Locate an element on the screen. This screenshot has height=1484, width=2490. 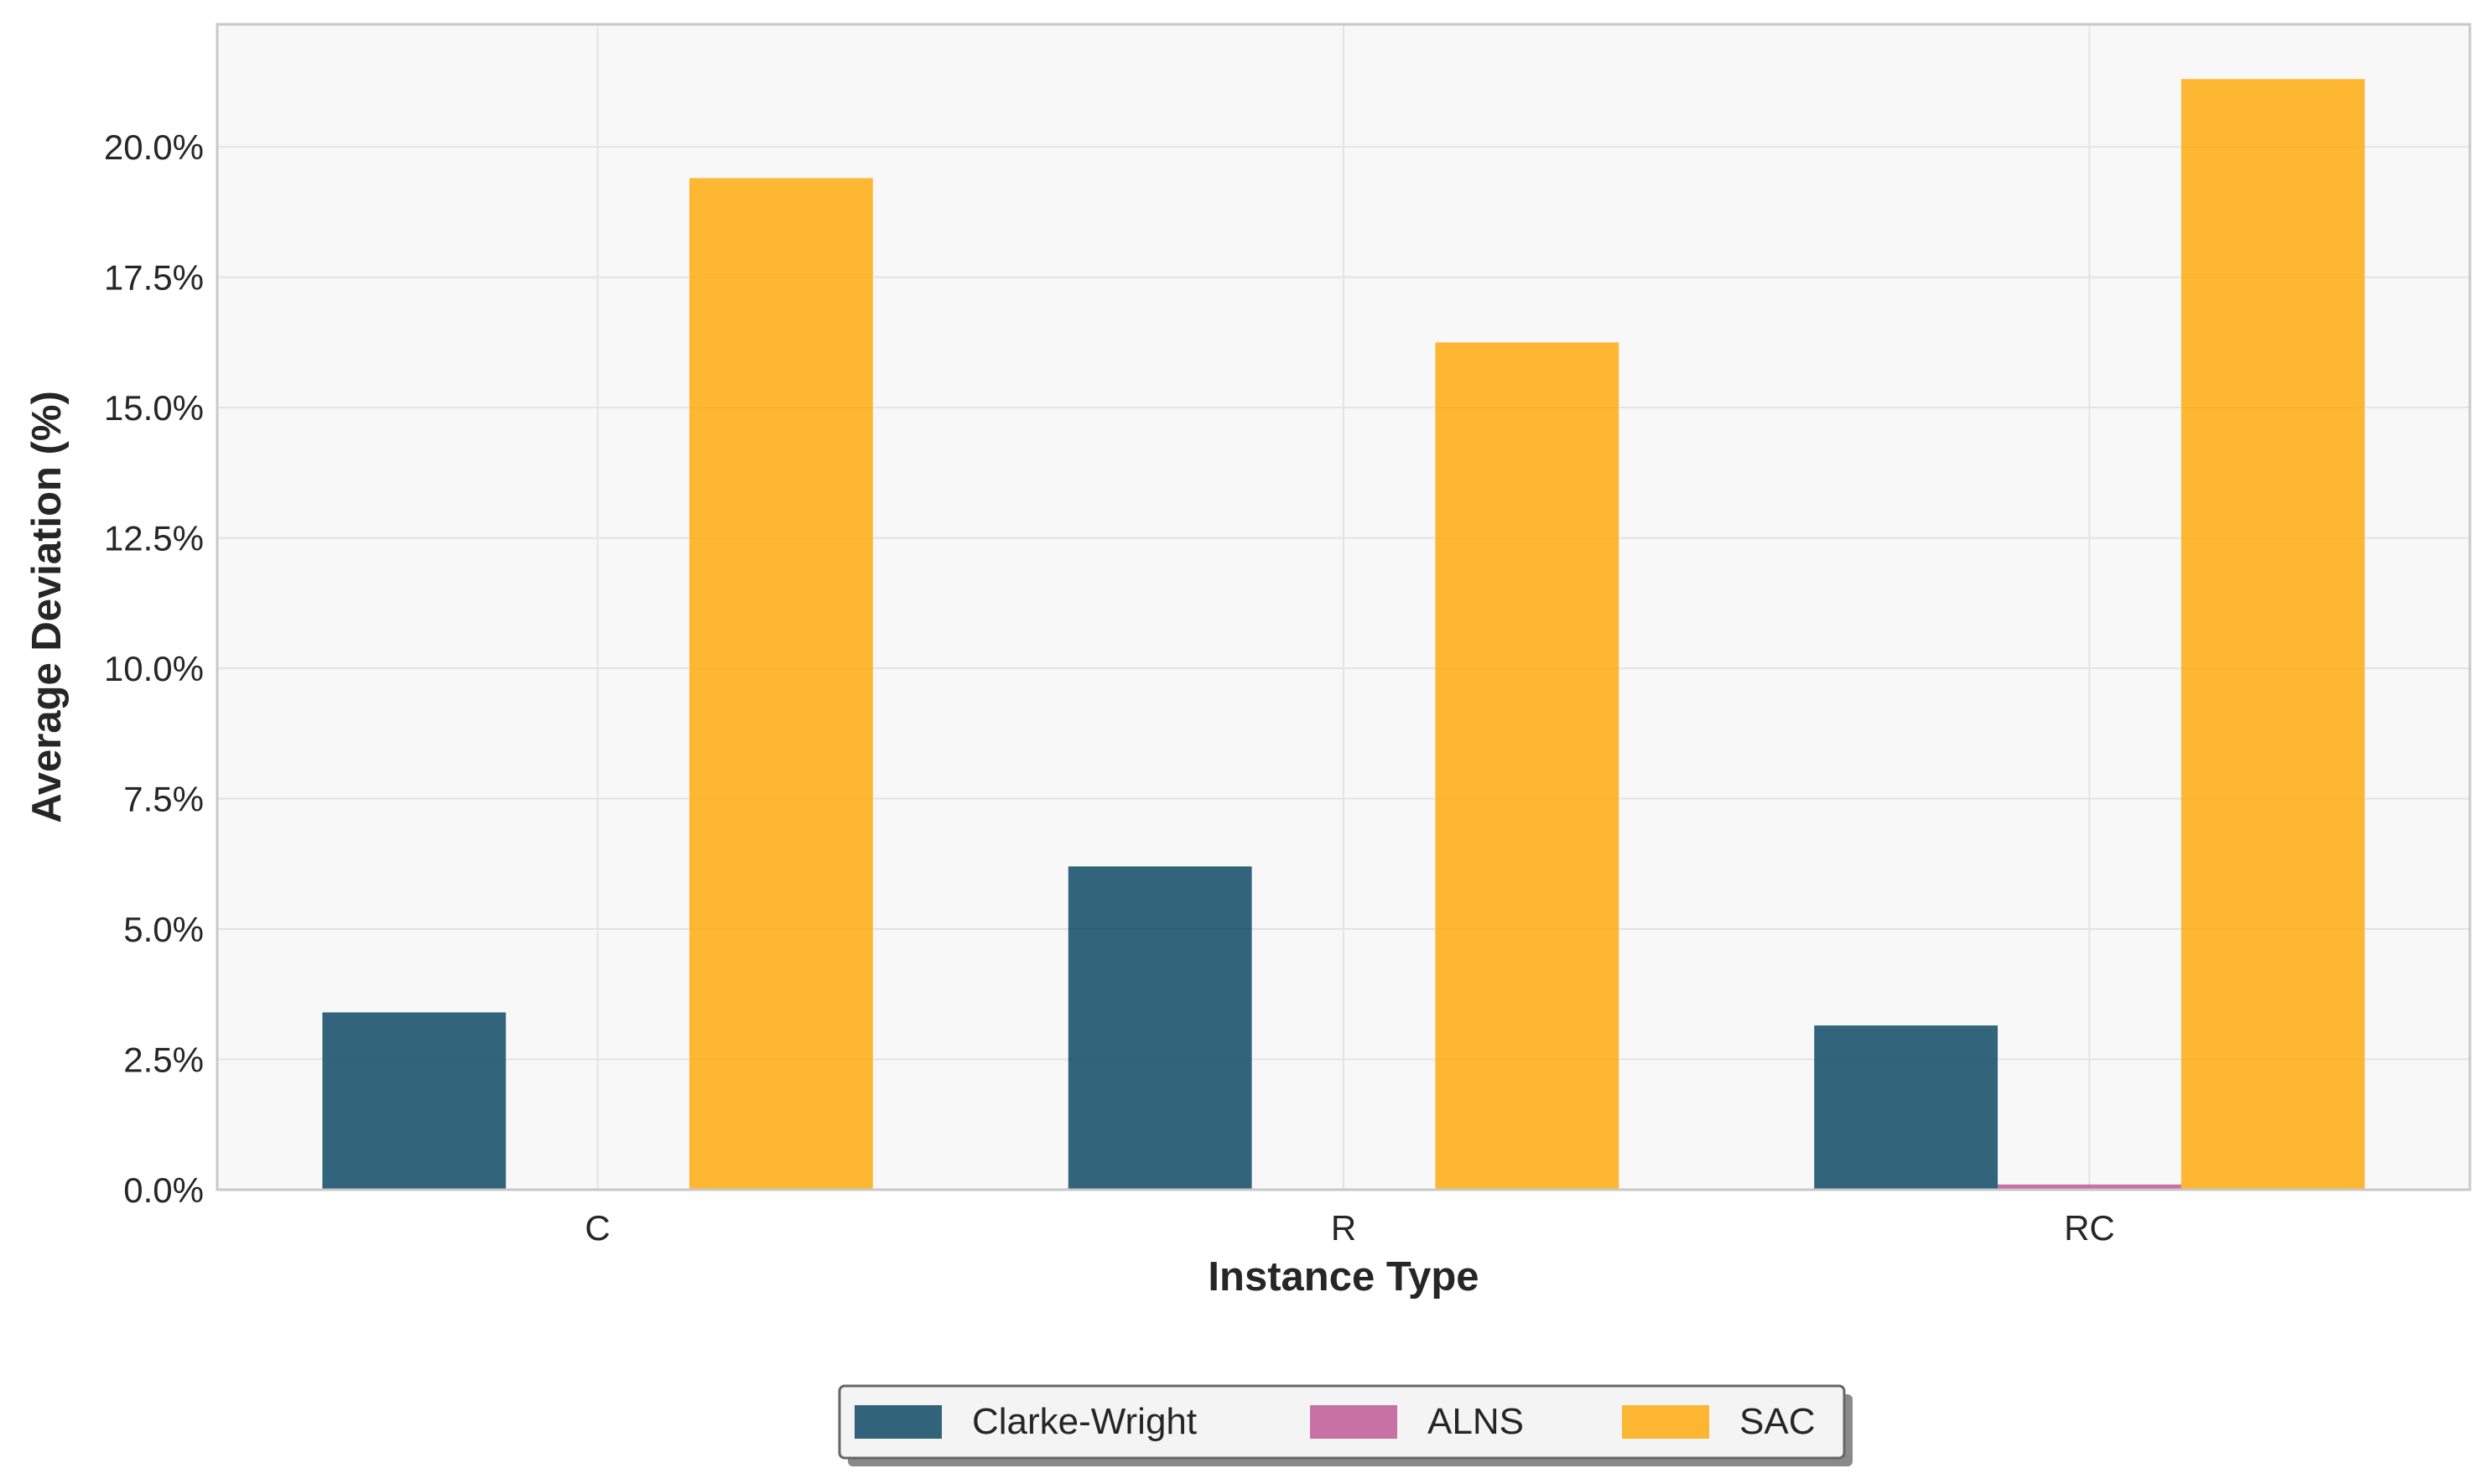
x-tick-labels: C R RC is located at coordinates (1349, 1228).